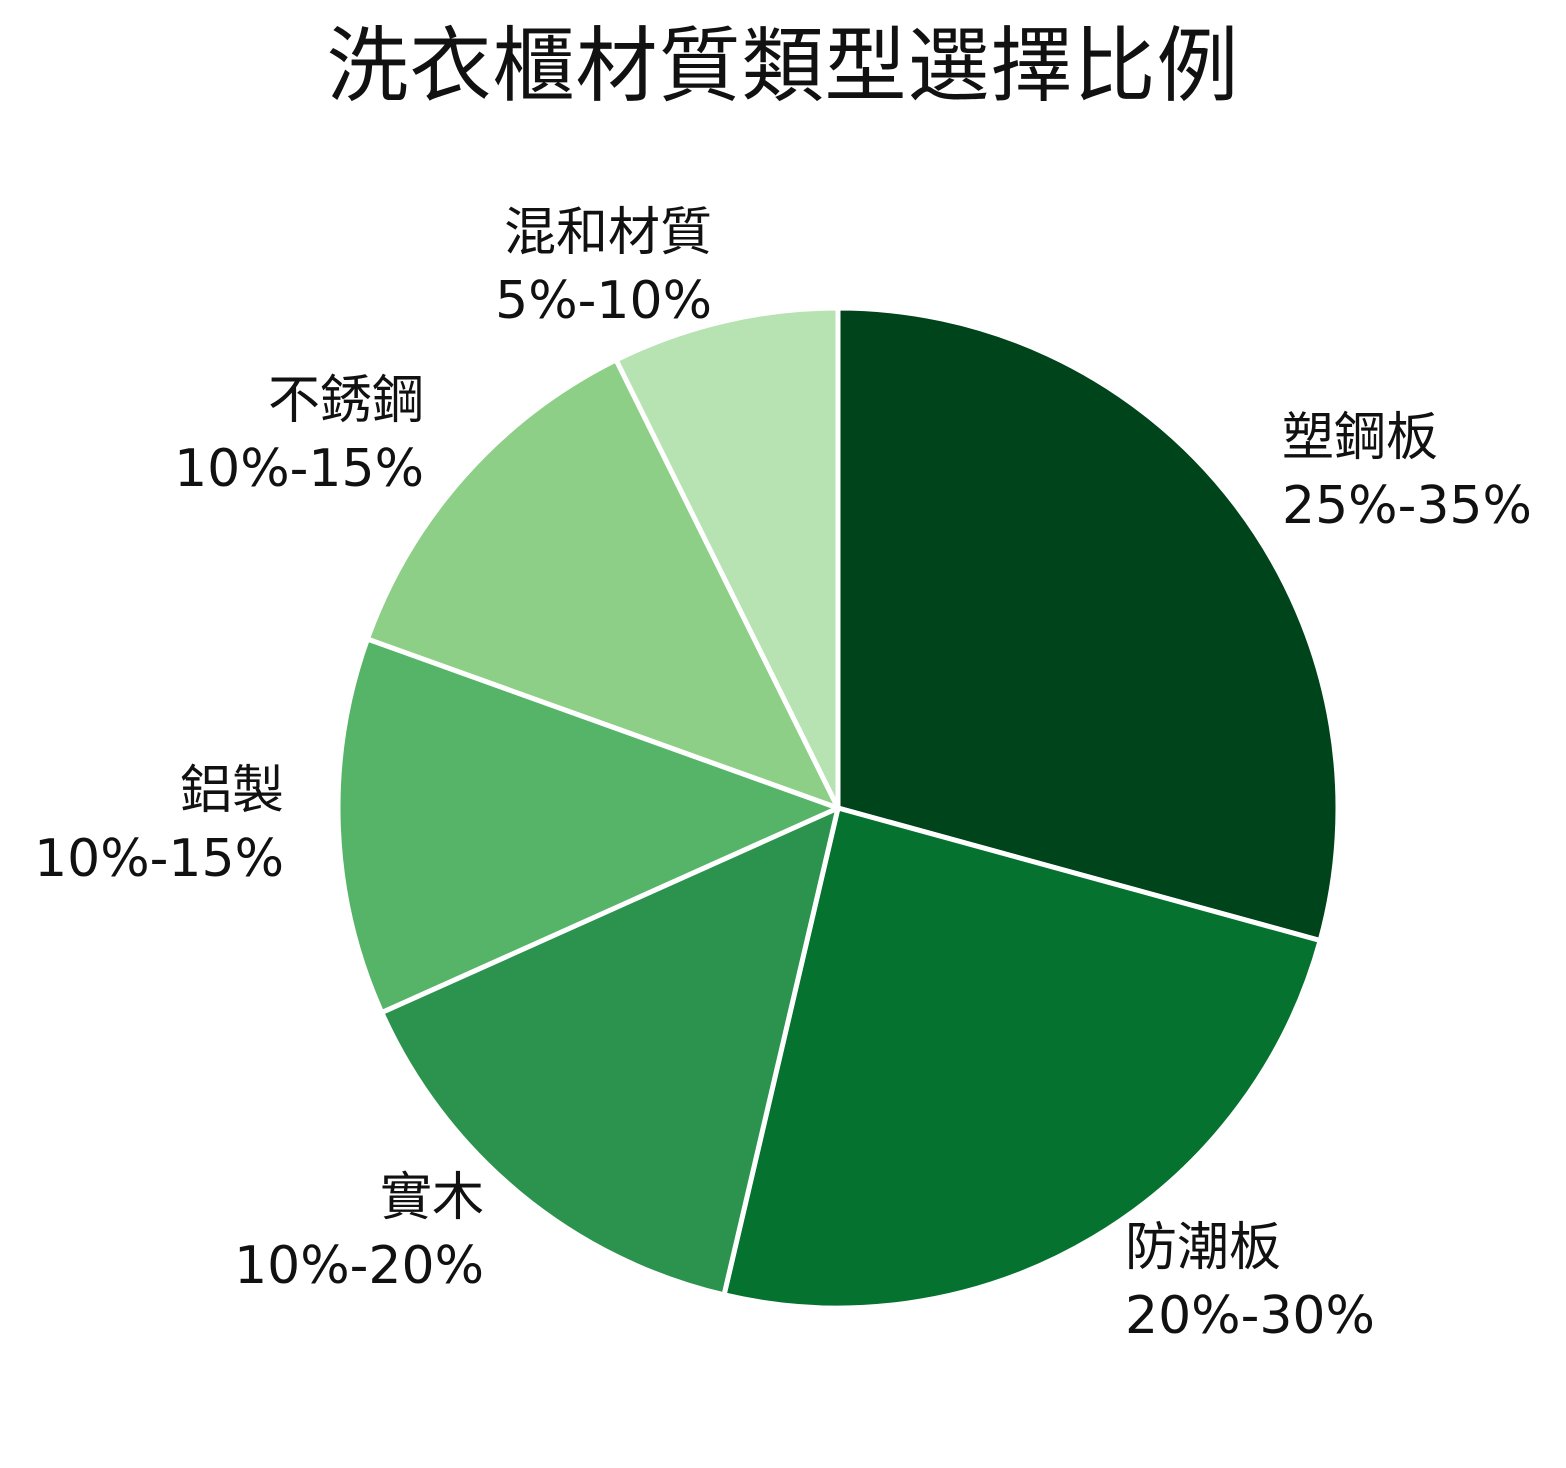  Describe the element at coordinates (1407, 506) in the screenshot. I see `slice-range-label: 25%-35%` at that location.